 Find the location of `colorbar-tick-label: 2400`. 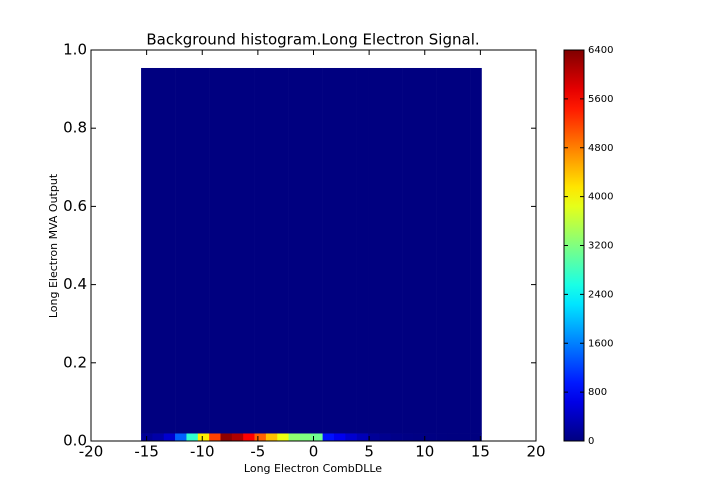

colorbar-tick-label: 2400 is located at coordinates (600, 294).